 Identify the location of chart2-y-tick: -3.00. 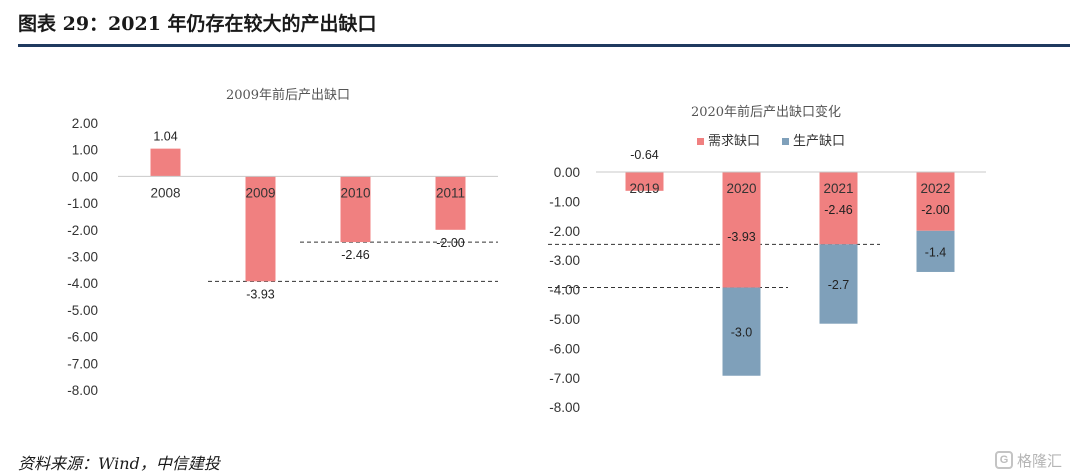
(564, 260).